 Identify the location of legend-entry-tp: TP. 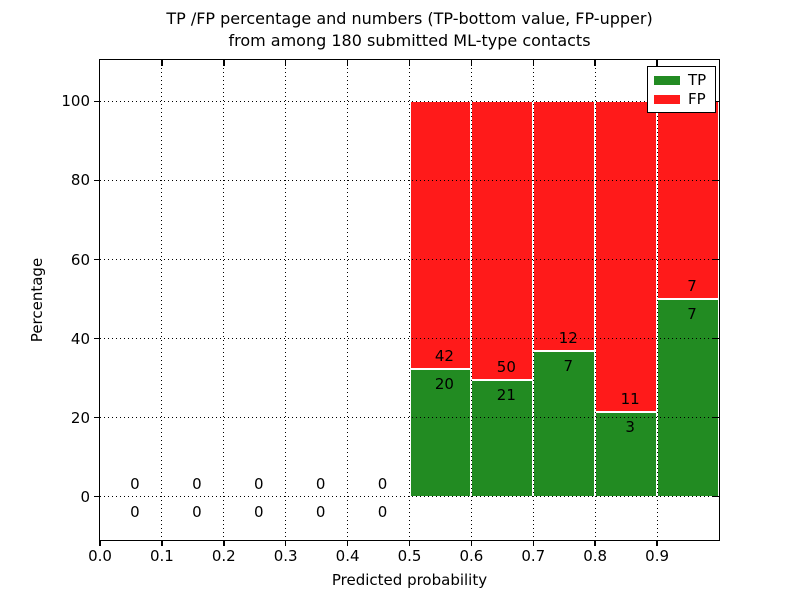
(681, 80).